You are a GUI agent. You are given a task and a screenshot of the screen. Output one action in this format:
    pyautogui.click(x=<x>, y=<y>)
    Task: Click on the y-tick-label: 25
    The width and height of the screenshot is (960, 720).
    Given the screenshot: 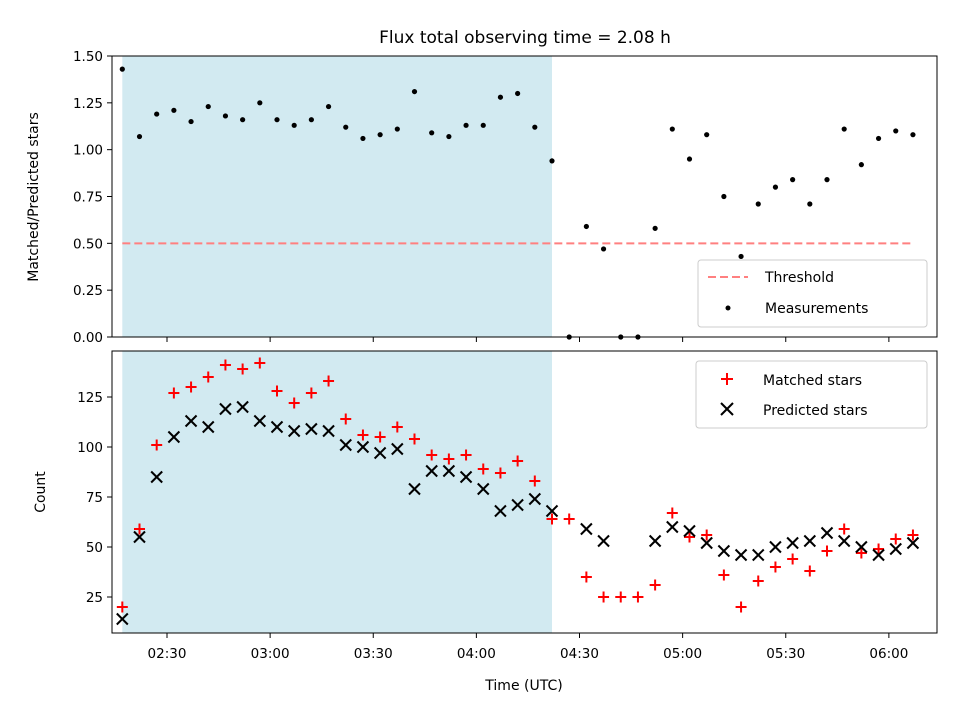 What is the action you would take?
    pyautogui.click(x=94, y=598)
    